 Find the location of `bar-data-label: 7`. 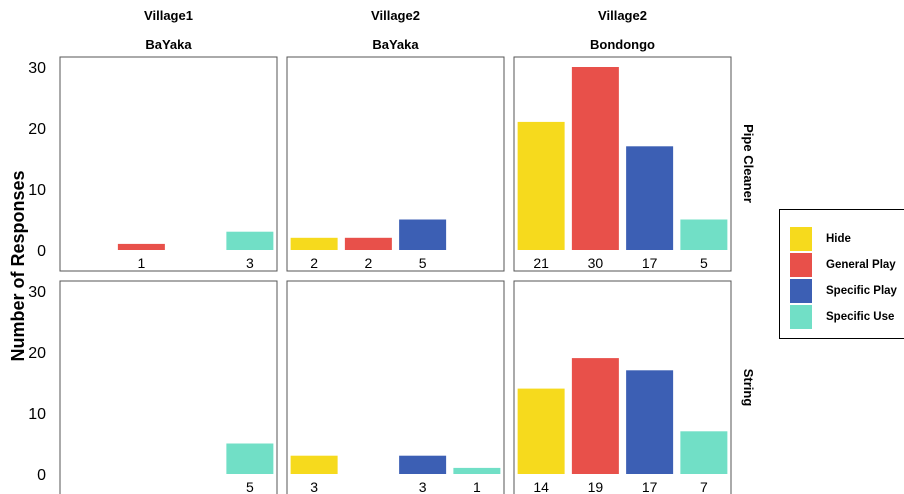

bar-data-label: 7 is located at coordinates (704, 486).